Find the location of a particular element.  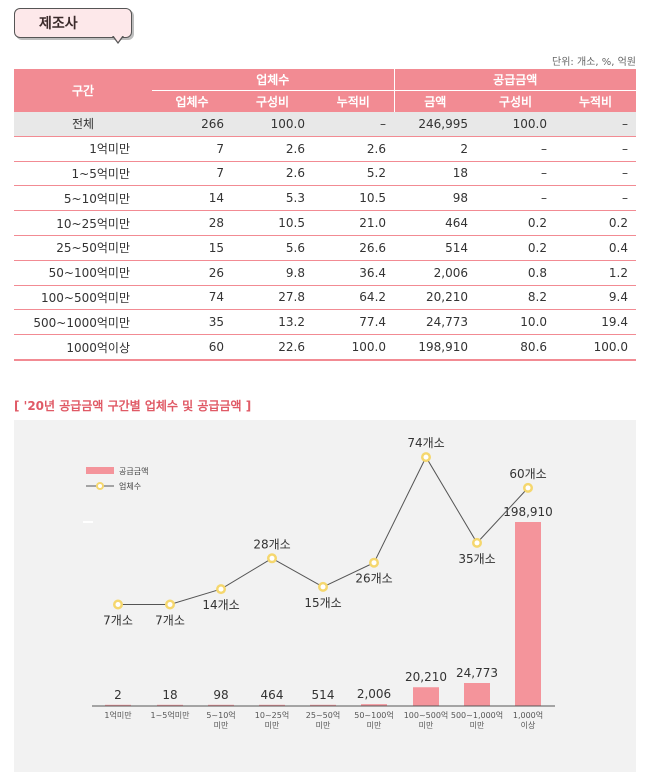

table-cell: 5.2 is located at coordinates (354, 174).